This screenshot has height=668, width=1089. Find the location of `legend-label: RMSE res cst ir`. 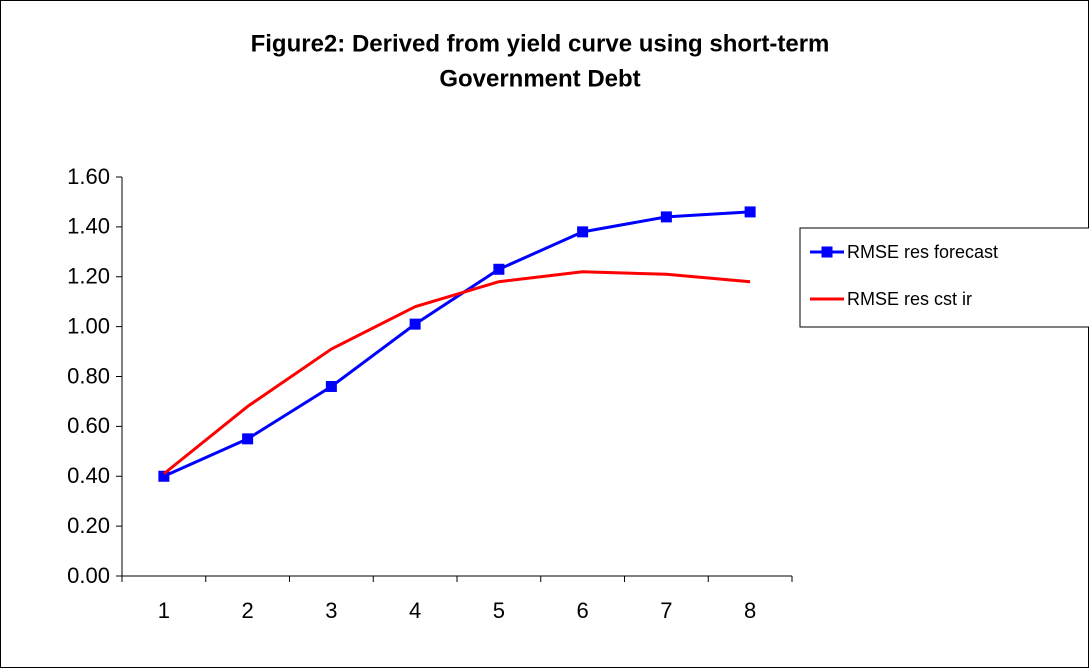

legend-label: RMSE res cst ir is located at coordinates (909, 299).